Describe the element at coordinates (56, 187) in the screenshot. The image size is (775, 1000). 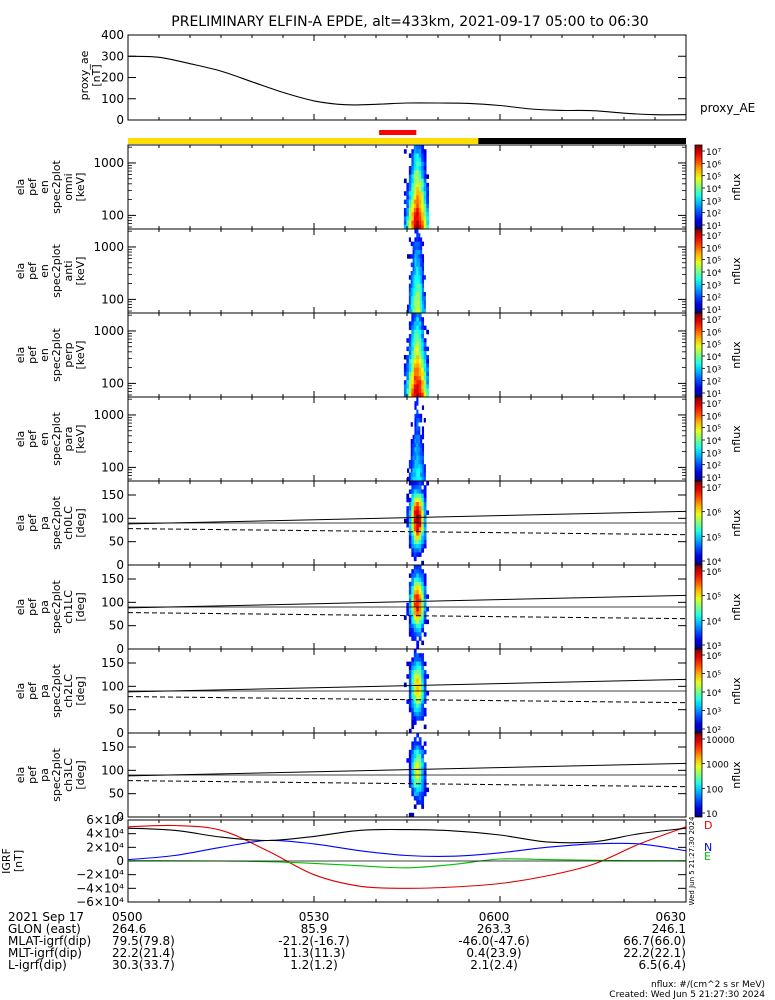
I see `y-axis-label: spec2plot` at that location.